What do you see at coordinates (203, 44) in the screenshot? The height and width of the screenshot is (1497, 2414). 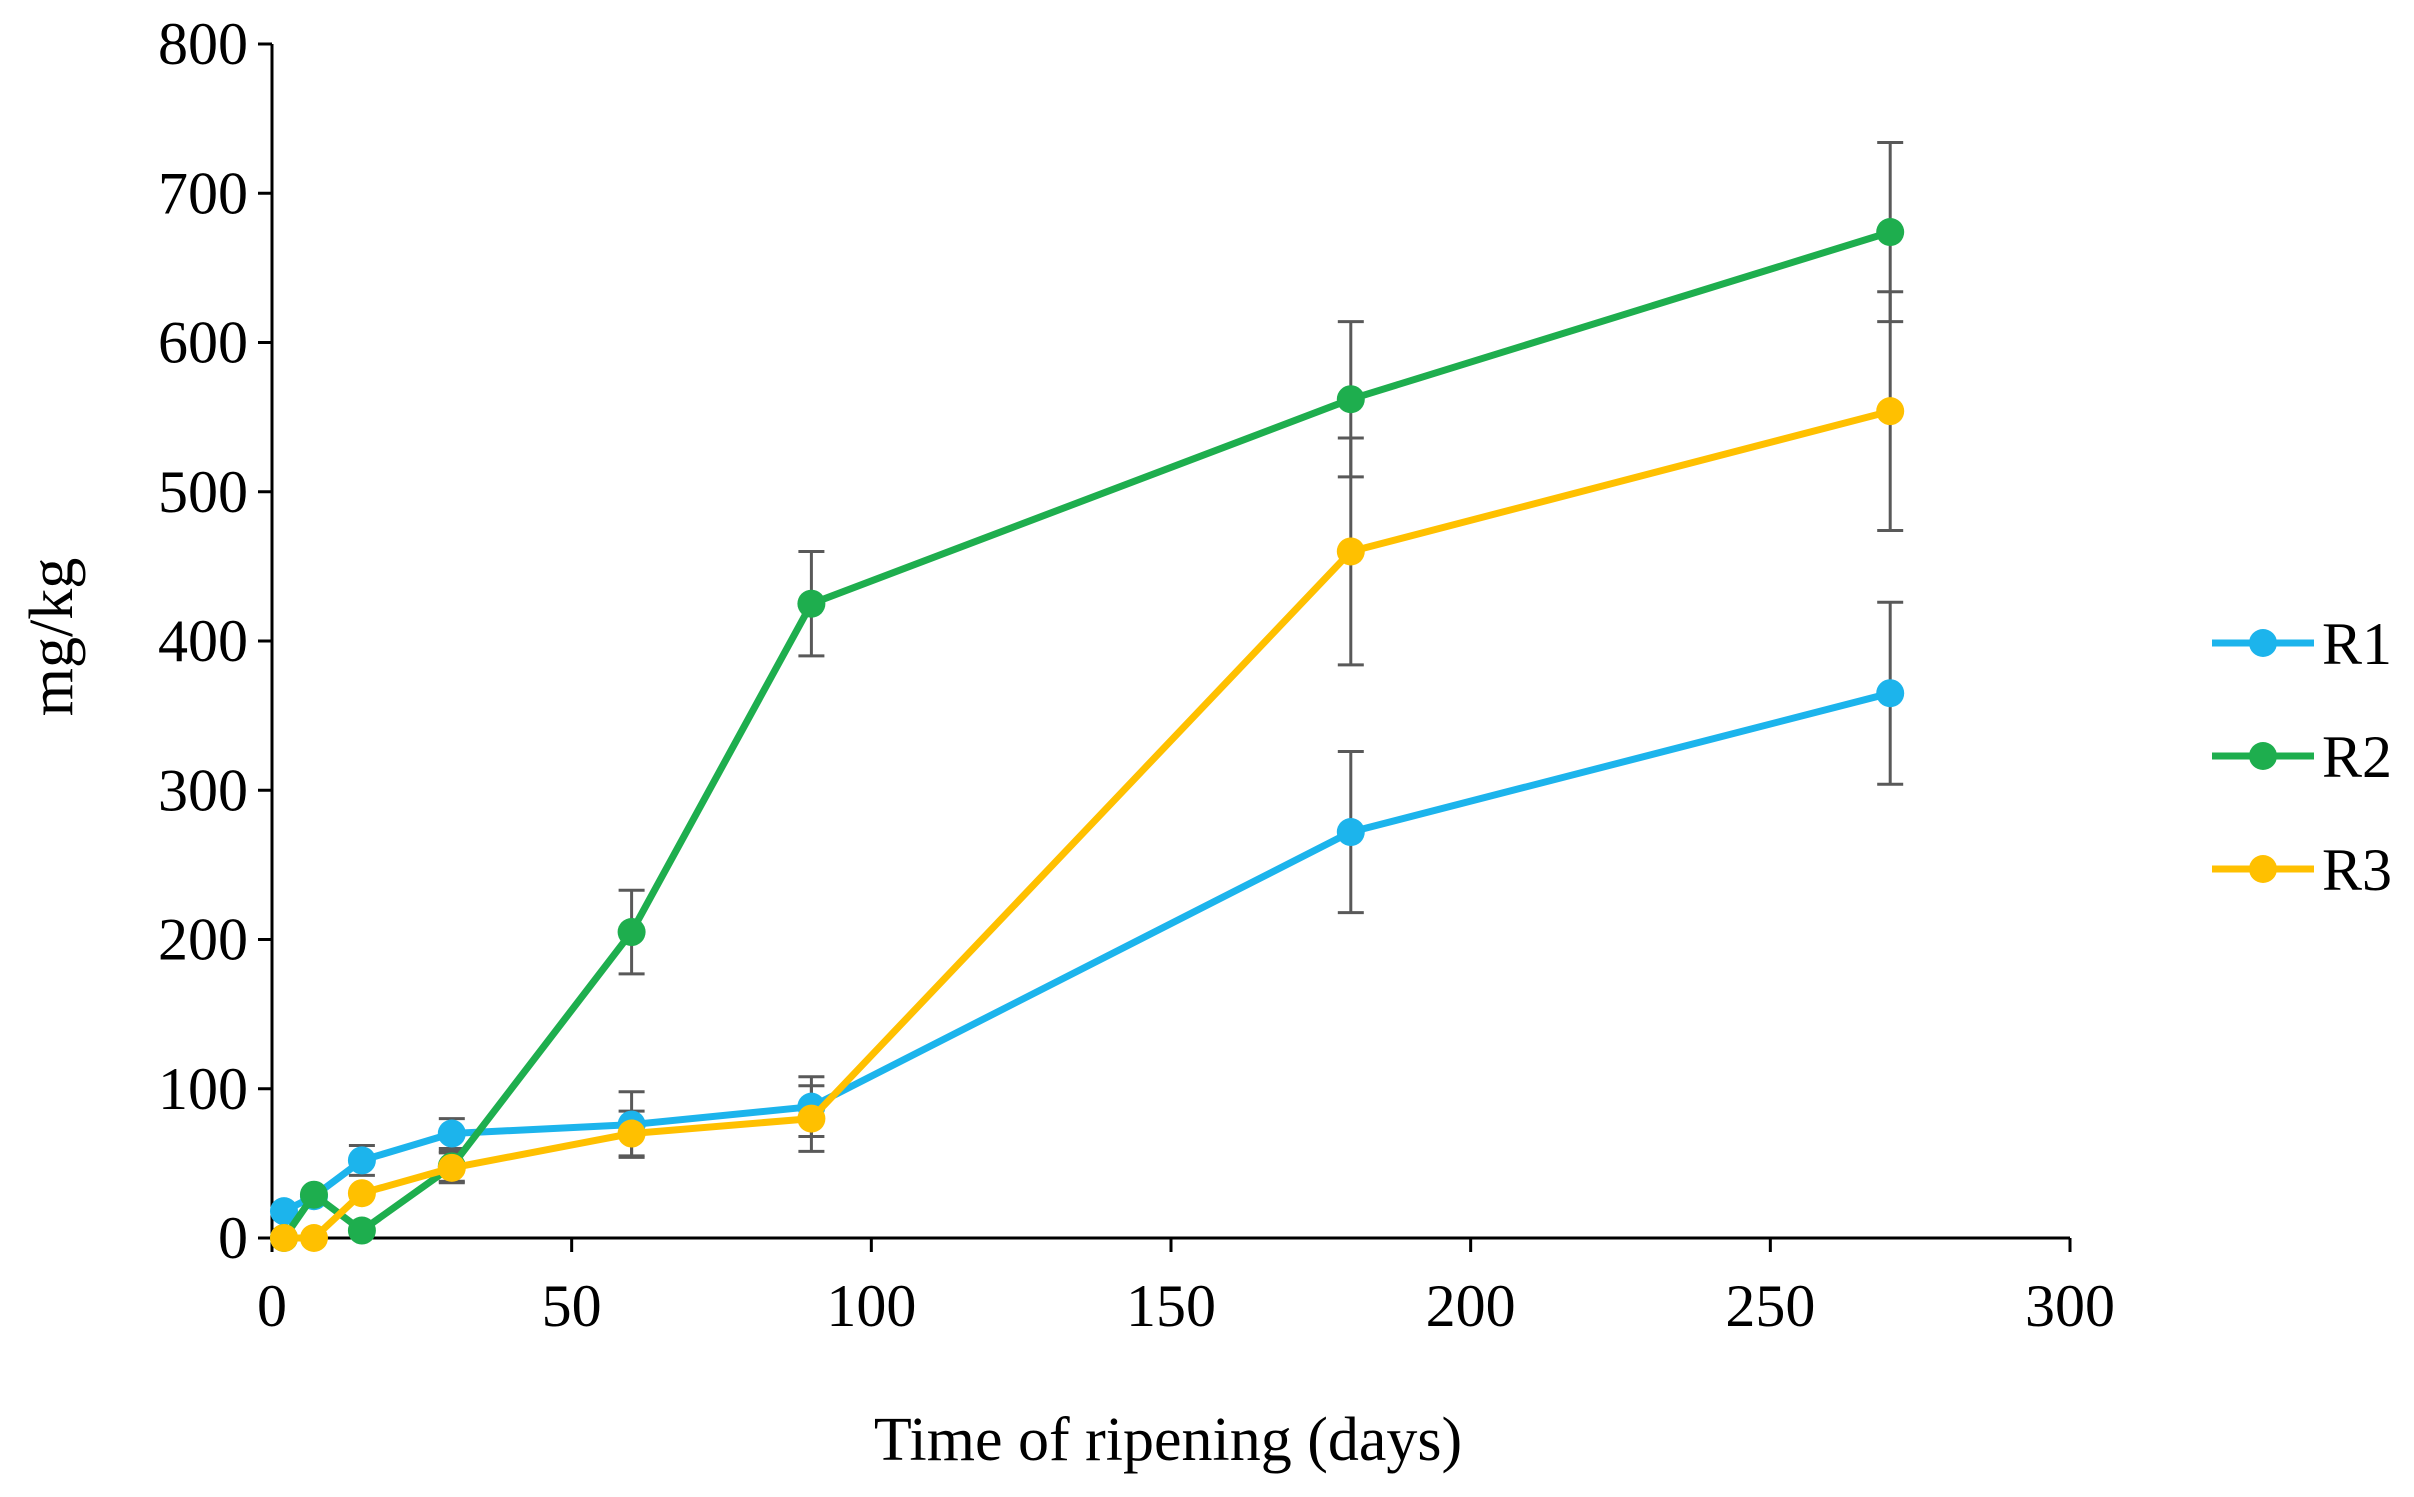 I see `y-tick-label: 800` at bounding box center [203, 44].